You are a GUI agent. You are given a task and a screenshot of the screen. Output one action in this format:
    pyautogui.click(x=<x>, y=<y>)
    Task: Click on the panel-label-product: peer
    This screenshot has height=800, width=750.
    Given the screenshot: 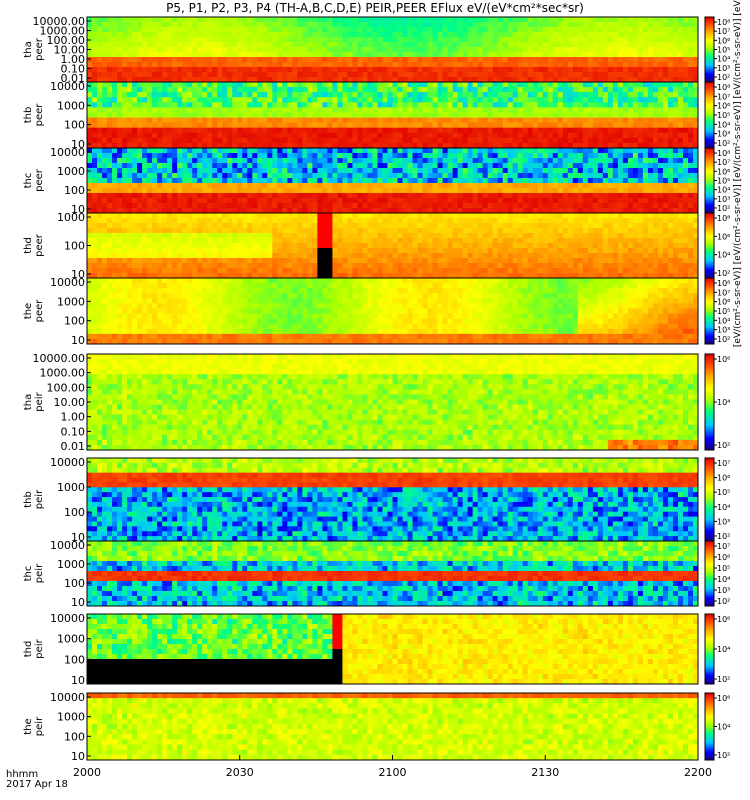 What is the action you would take?
    pyautogui.click(x=39, y=115)
    